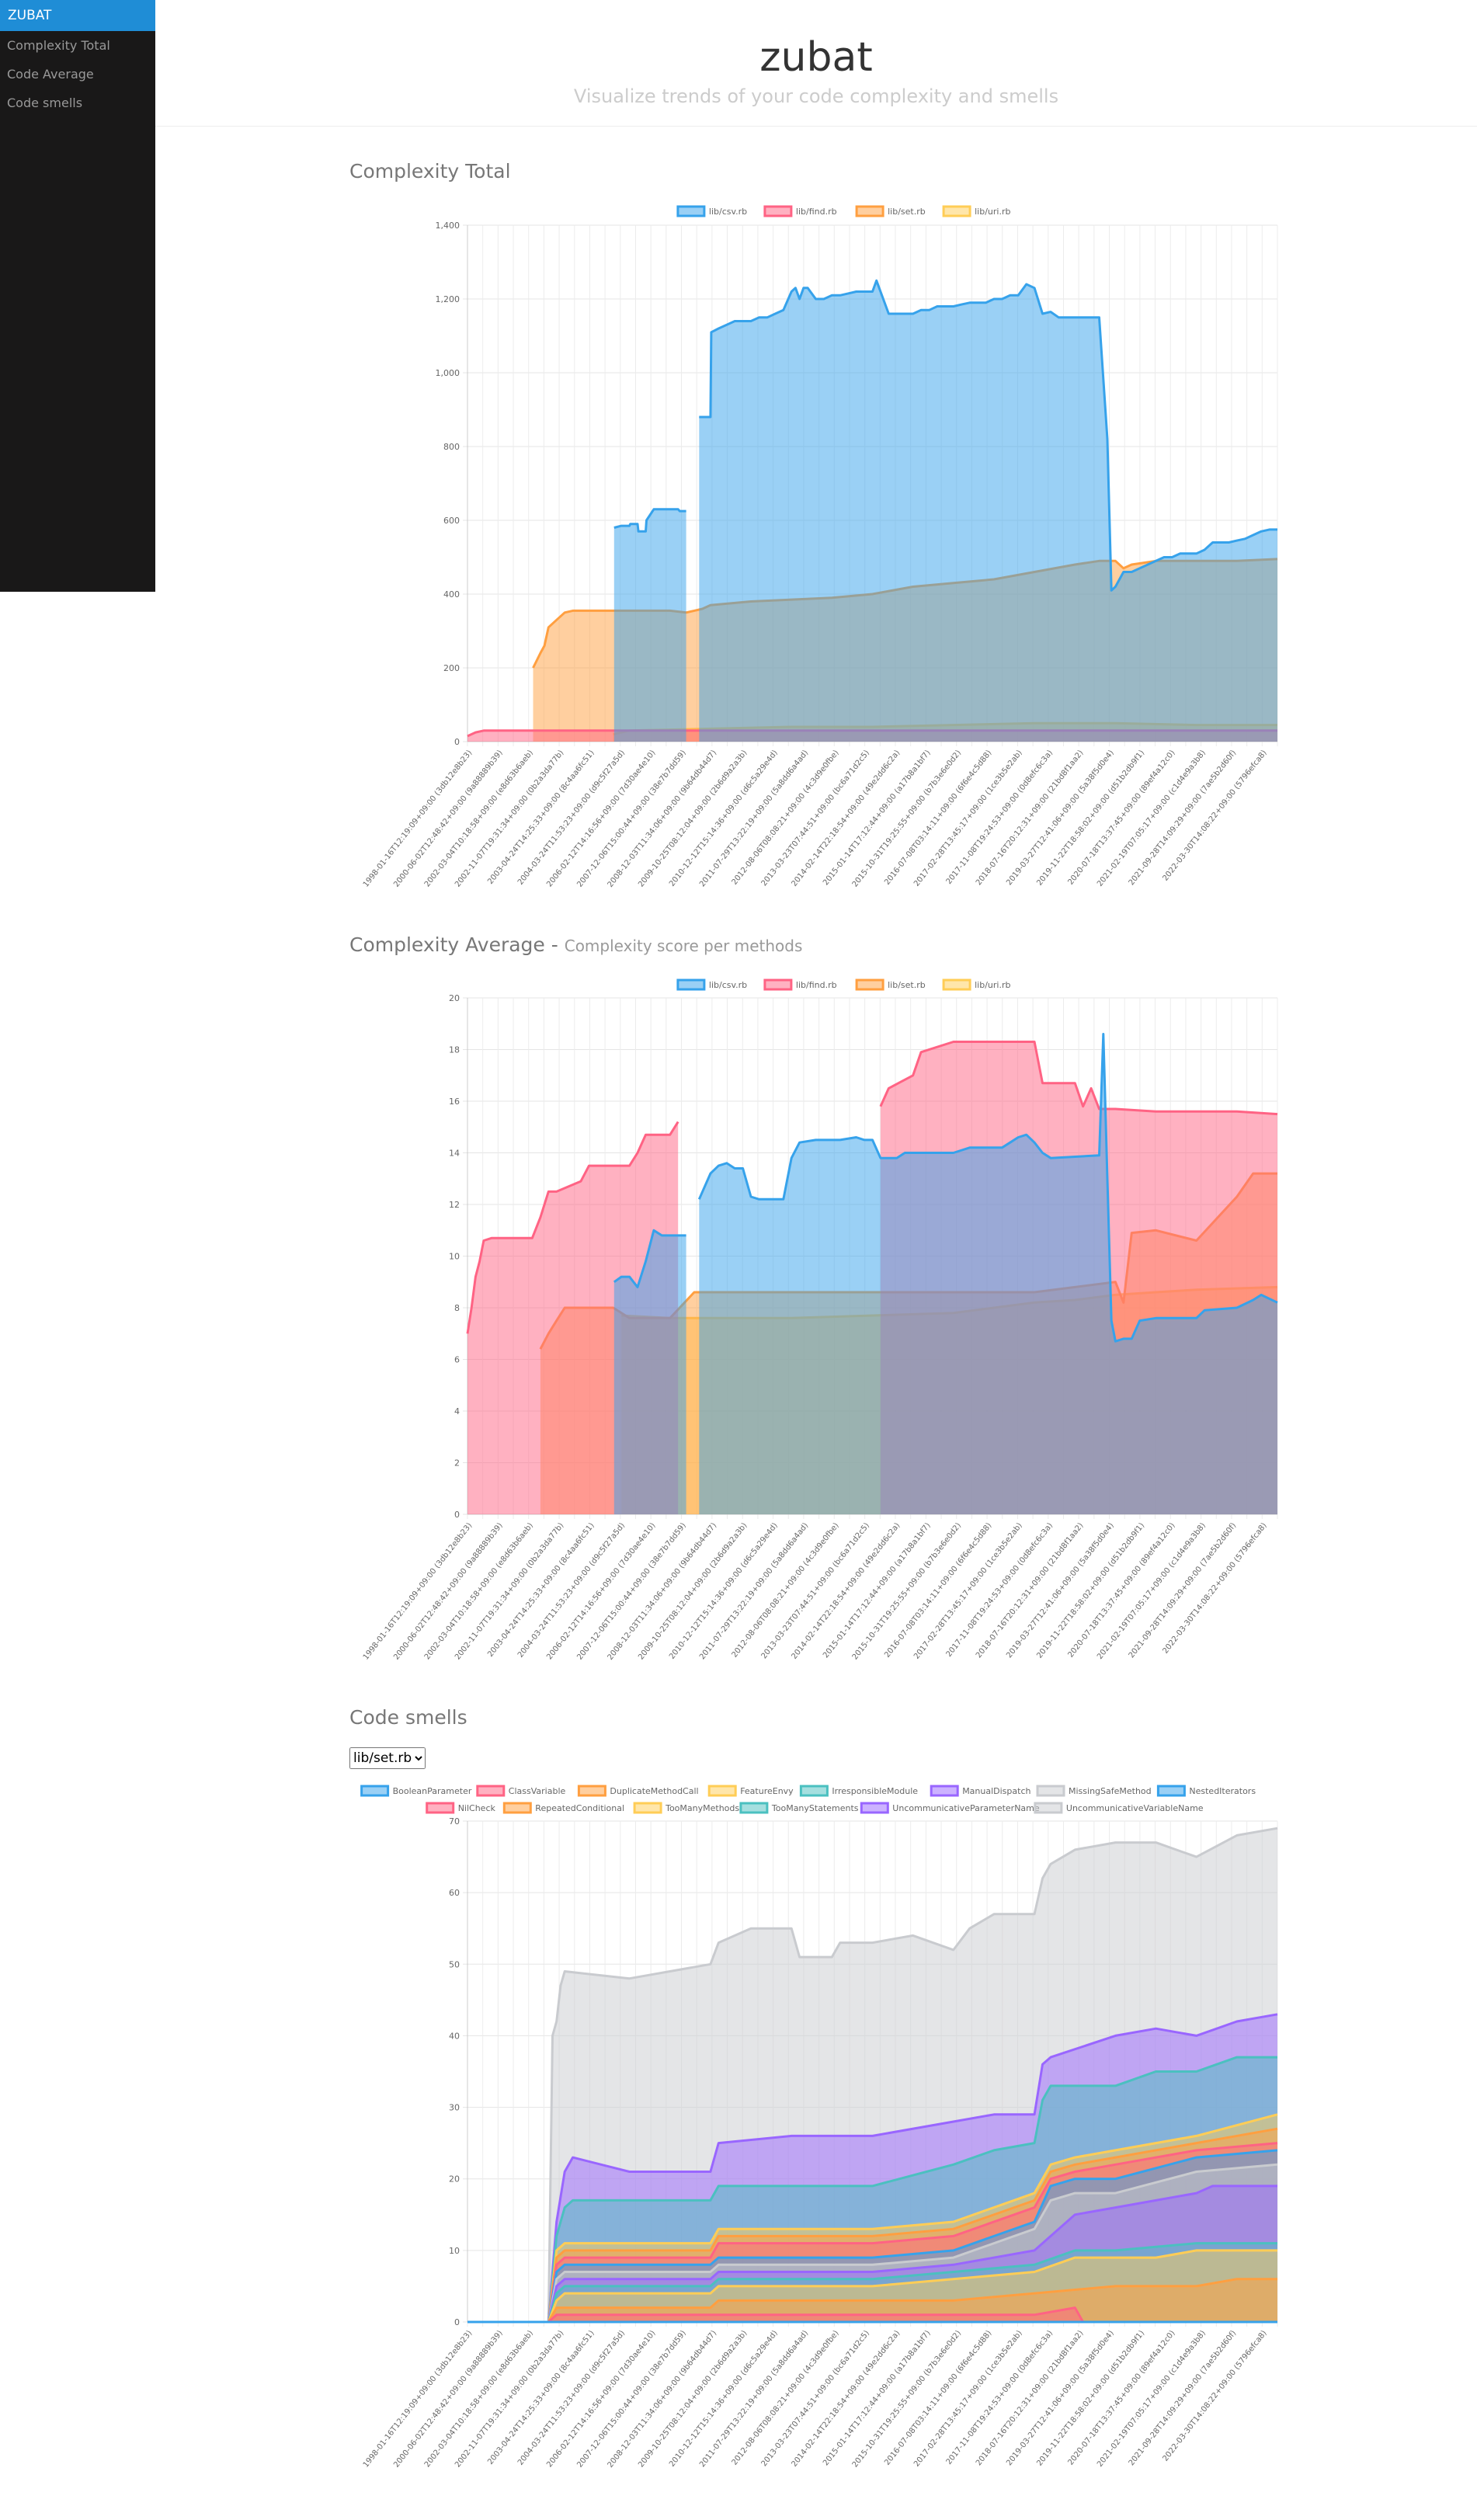  Describe the element at coordinates (50, 74) in the screenshot. I see `sidebar-item-code-average: Code Average` at that location.